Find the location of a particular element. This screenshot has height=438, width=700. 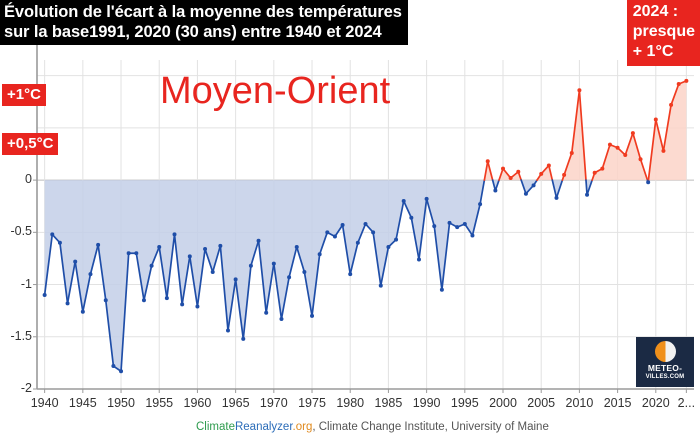

callout-line2: presque is located at coordinates (663, 31).